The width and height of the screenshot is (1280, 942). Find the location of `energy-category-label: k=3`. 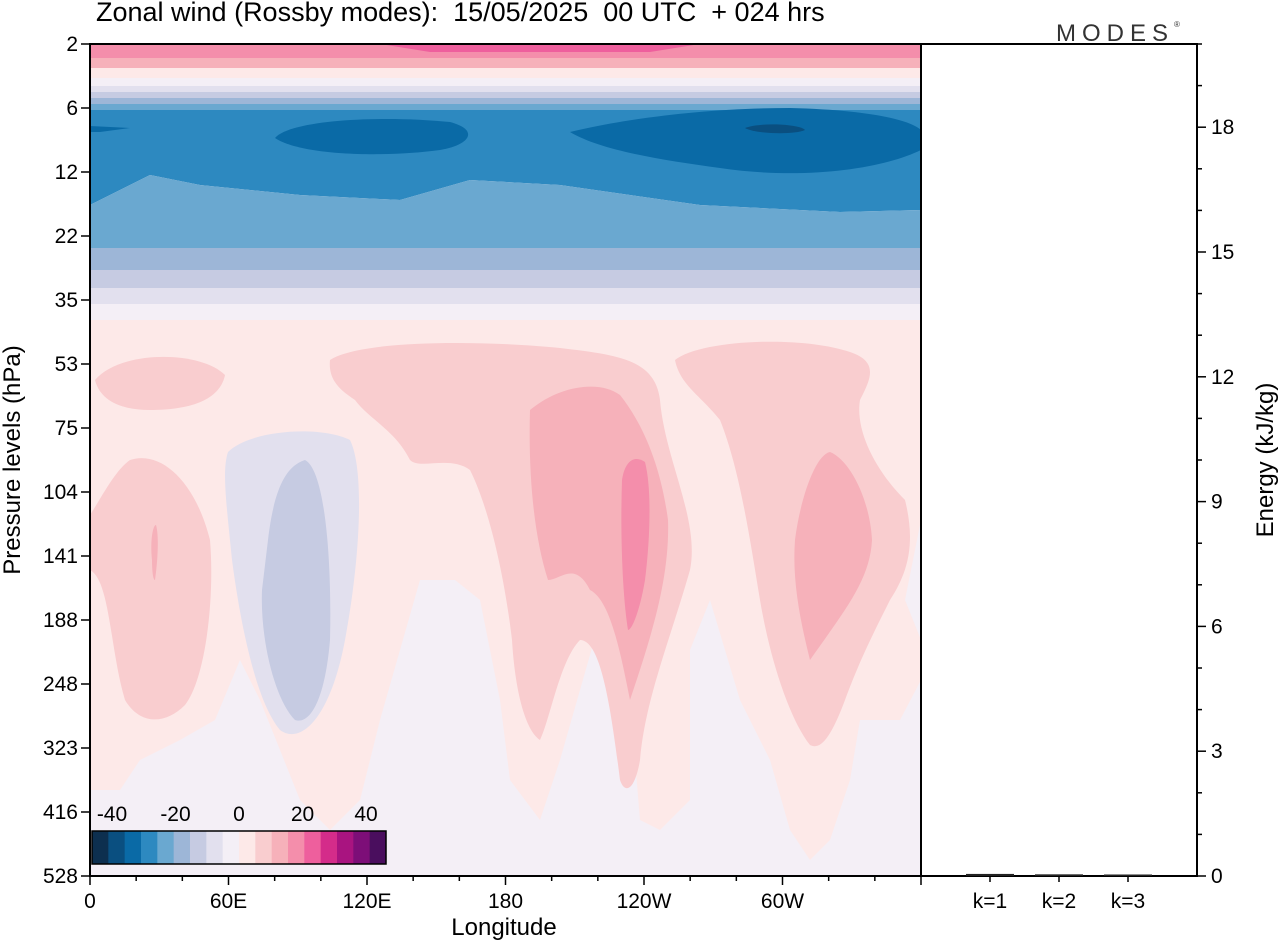

energy-category-label: k=3 is located at coordinates (1128, 901).